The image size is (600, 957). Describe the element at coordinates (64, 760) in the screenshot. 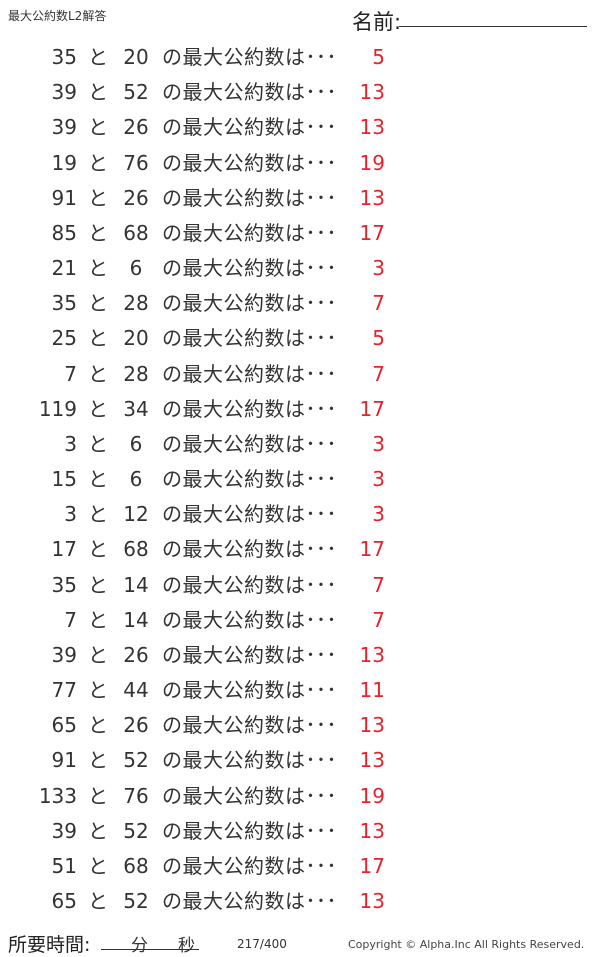

I see `first-number: 91` at that location.